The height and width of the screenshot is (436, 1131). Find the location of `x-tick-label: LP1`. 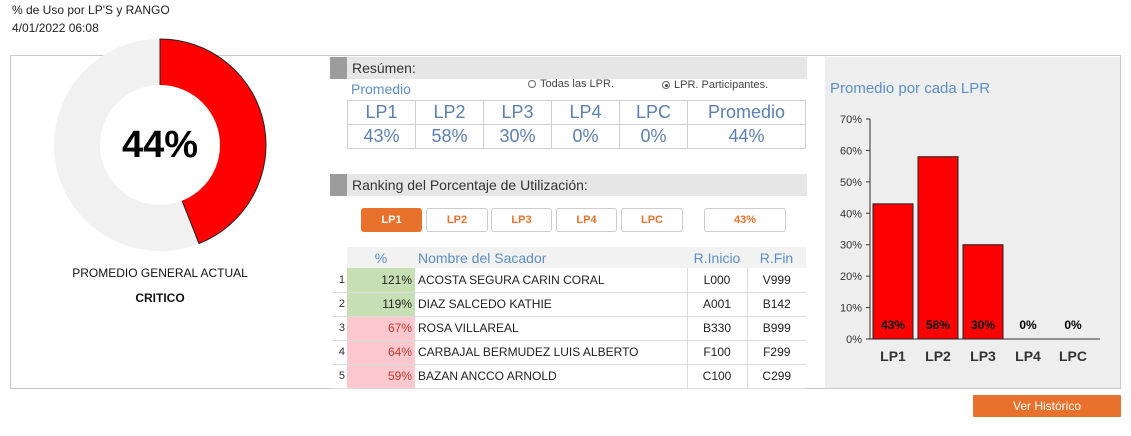

x-tick-label: LP1 is located at coordinates (893, 356).